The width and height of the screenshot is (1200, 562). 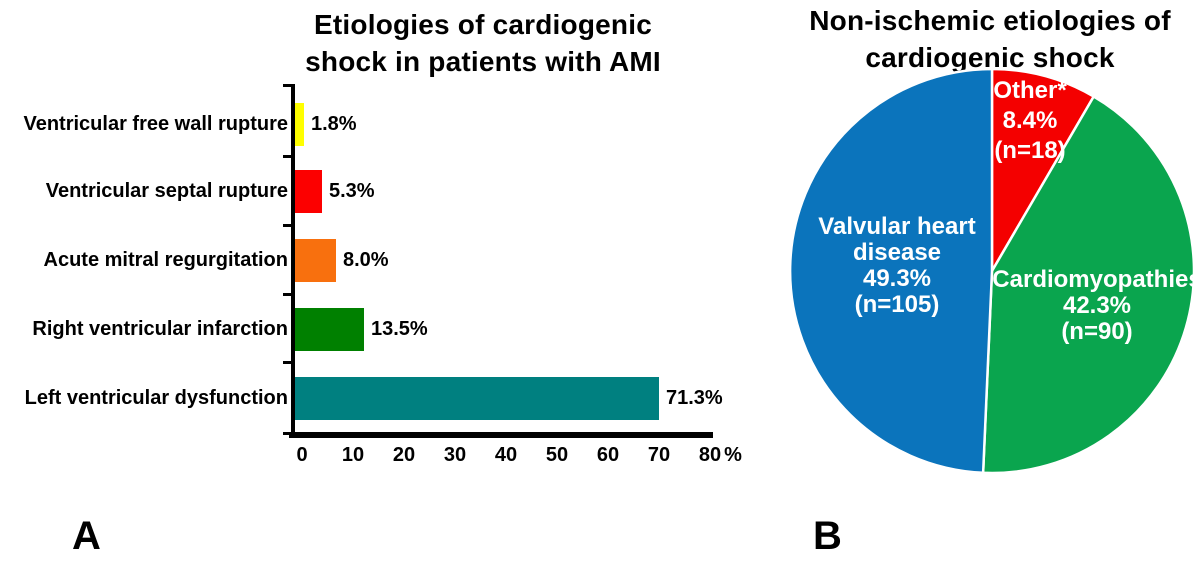 What do you see at coordinates (694, 398) in the screenshot?
I see `bar-value-label: 71.3%` at bounding box center [694, 398].